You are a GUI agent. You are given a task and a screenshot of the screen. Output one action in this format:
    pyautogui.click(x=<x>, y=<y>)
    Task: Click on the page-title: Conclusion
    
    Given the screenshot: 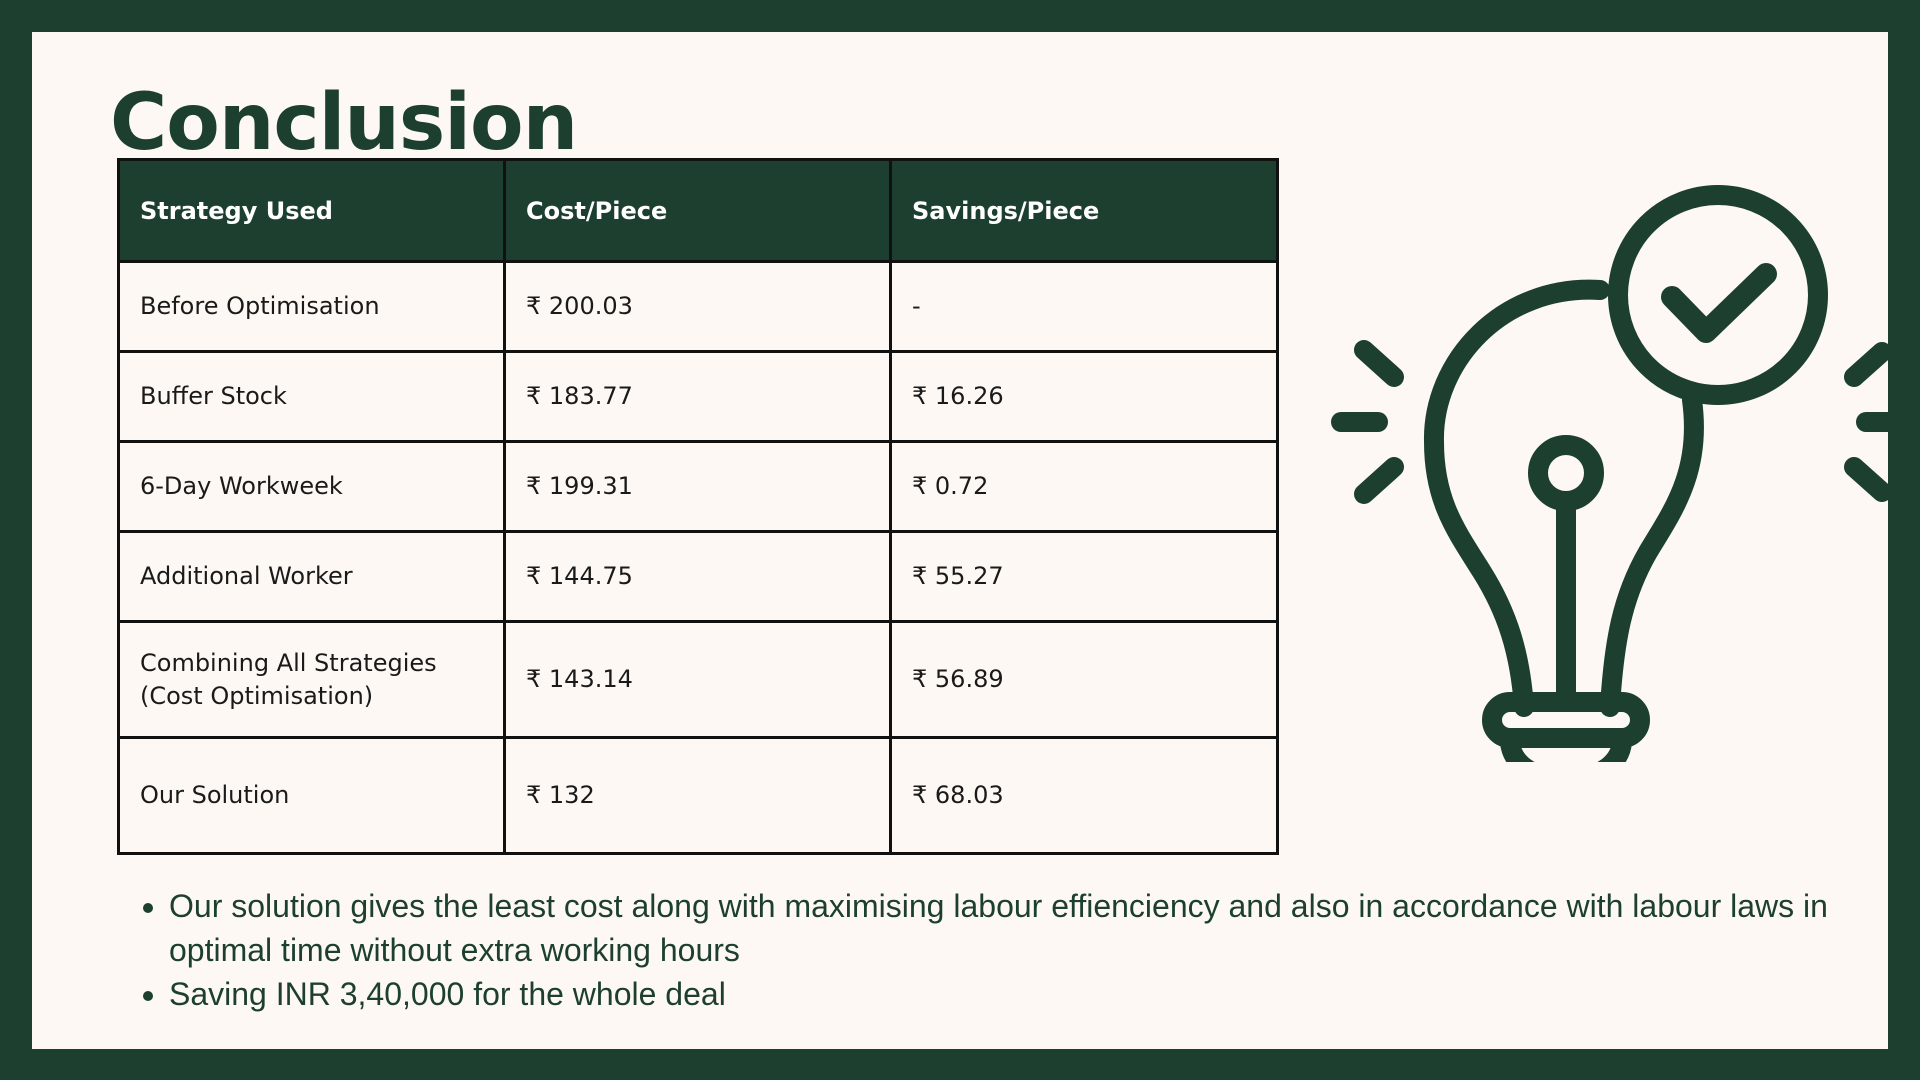 What is the action you would take?
    pyautogui.click(x=344, y=123)
    